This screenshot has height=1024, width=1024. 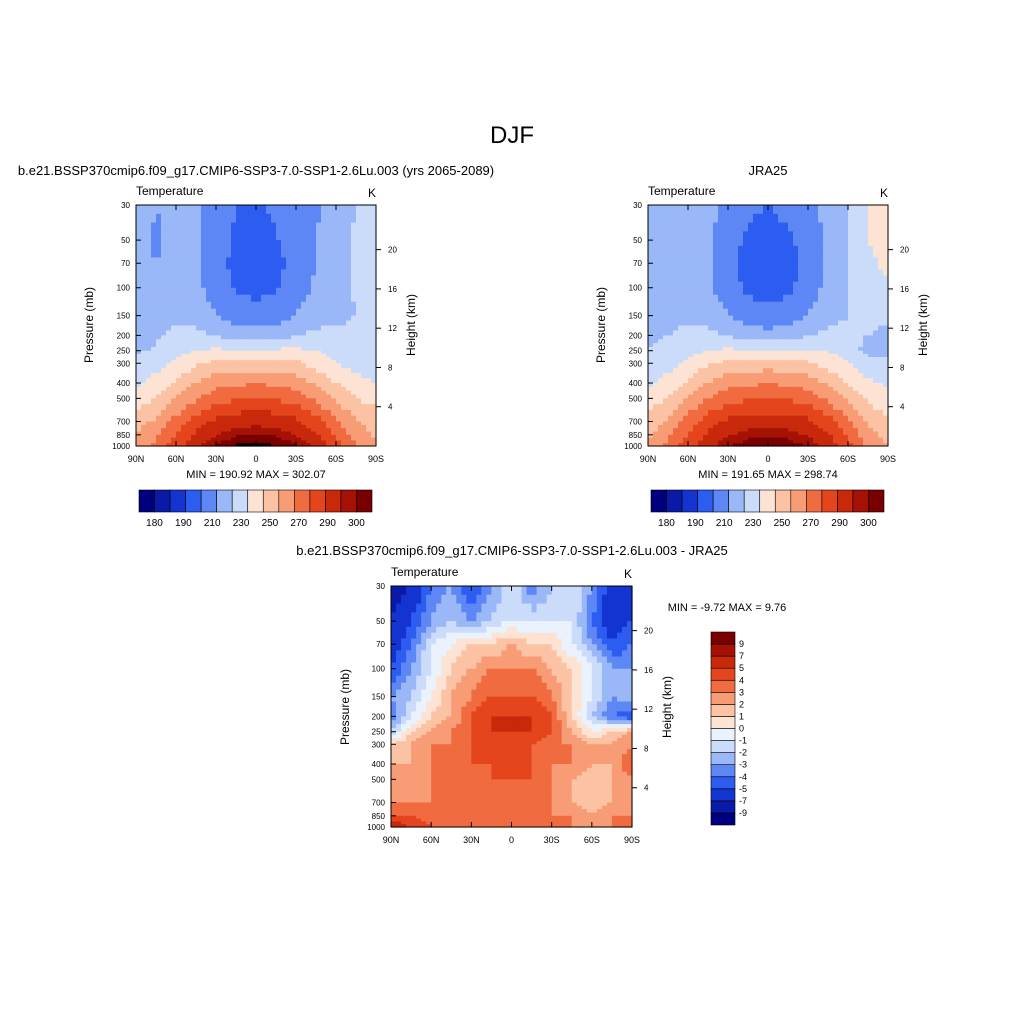 What do you see at coordinates (636, 435) in the screenshot?
I see `y-tick-label: 850` at bounding box center [636, 435].